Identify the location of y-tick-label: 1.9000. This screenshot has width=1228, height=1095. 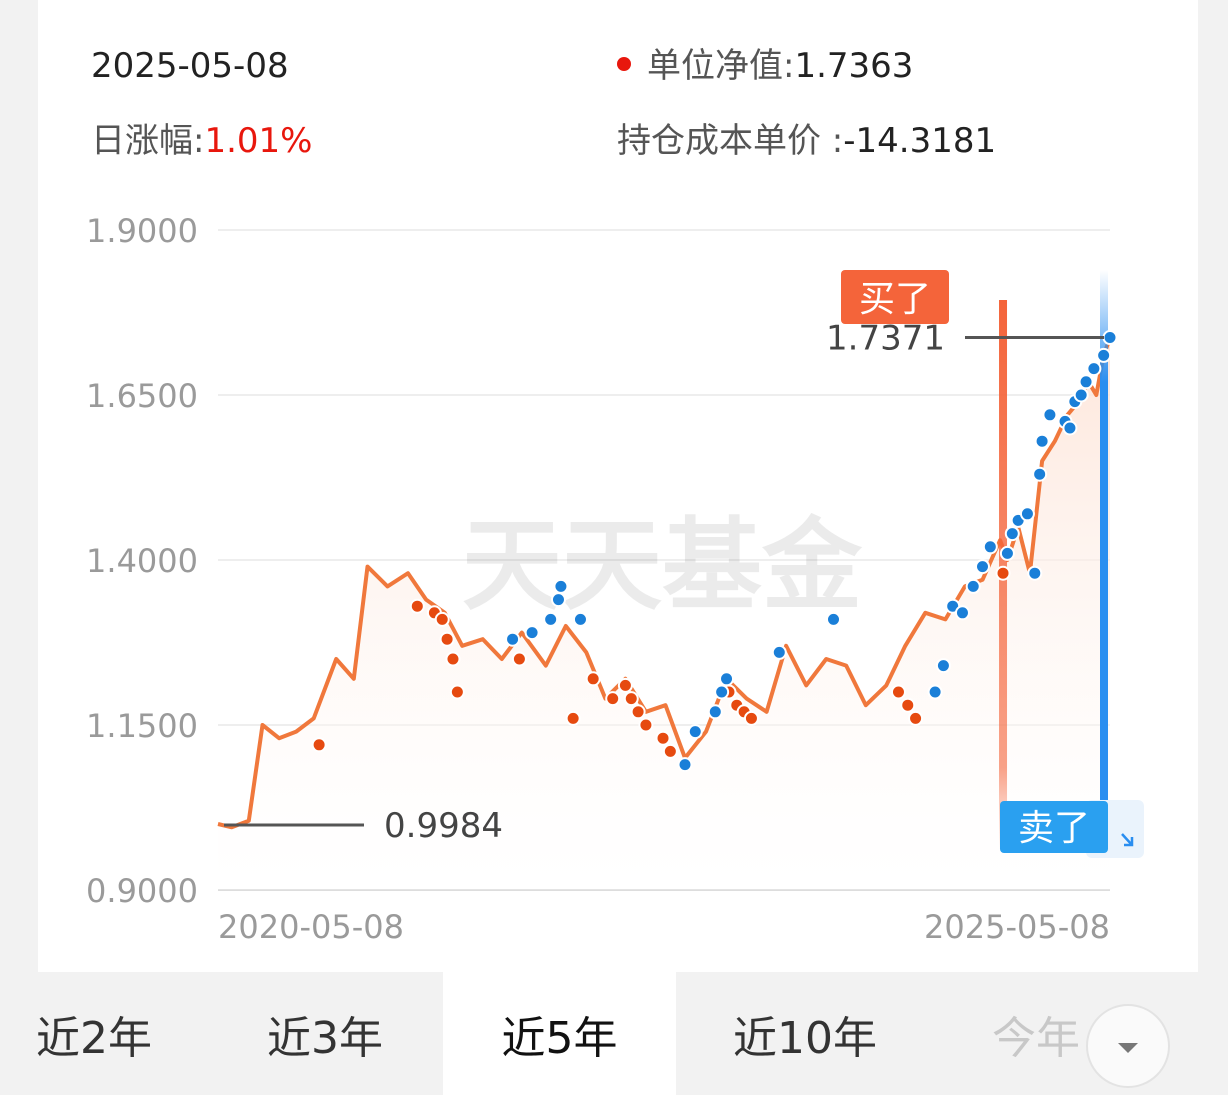
(142, 231).